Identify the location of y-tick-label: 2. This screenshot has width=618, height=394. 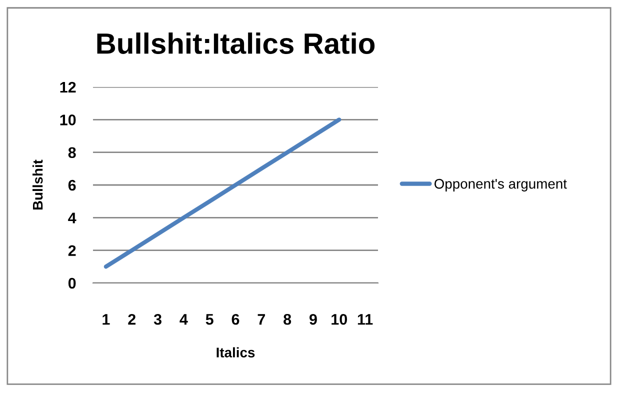
(72, 250).